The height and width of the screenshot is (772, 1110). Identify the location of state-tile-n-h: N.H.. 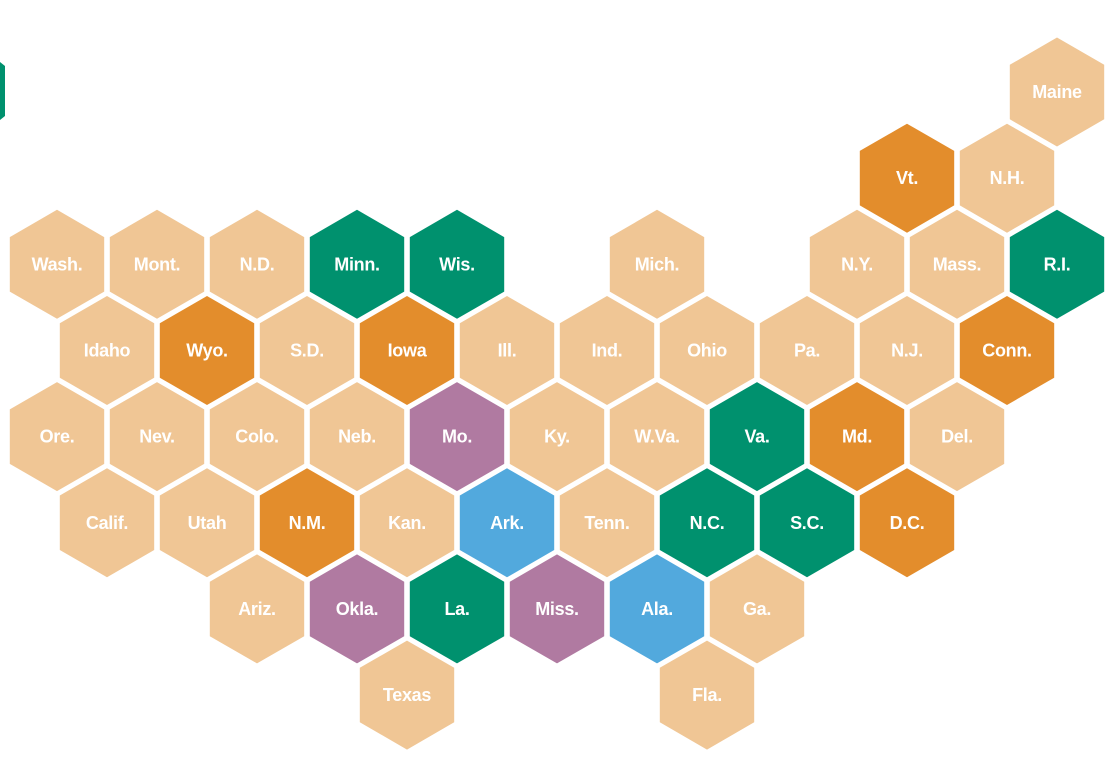
(1007, 178).